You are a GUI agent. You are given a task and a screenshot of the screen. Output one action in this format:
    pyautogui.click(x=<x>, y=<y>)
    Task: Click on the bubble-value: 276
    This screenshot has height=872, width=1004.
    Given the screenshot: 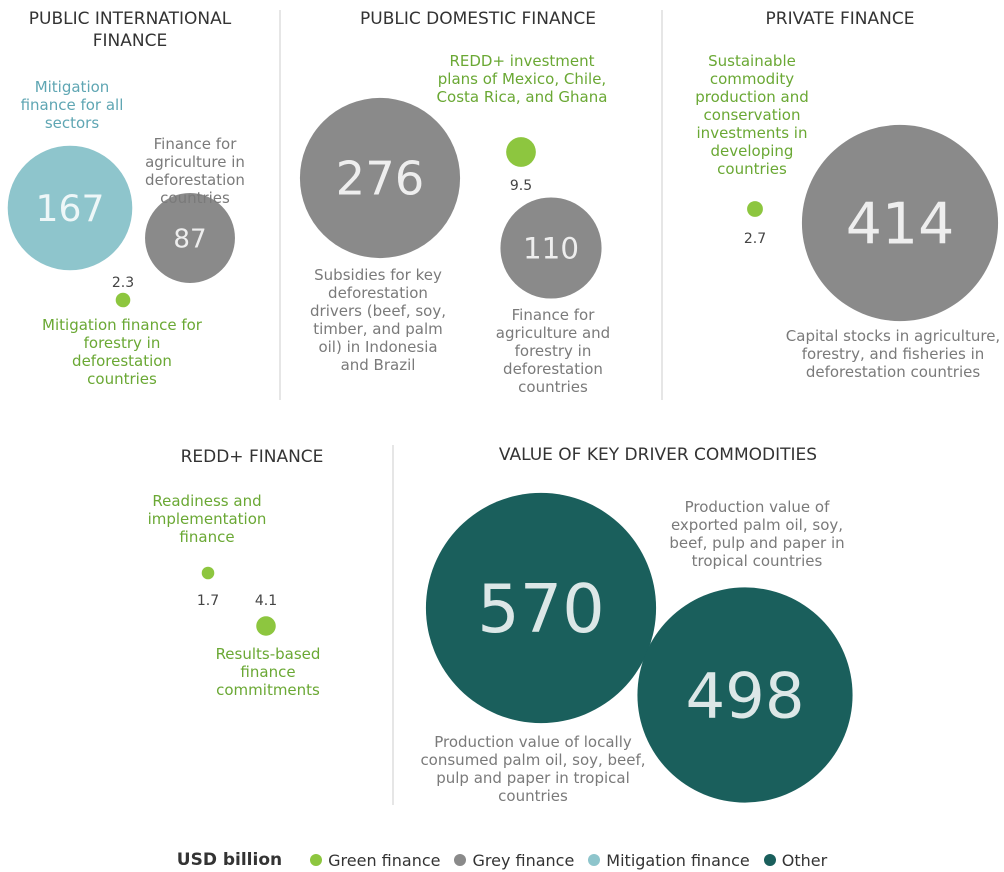 What is the action you would take?
    pyautogui.click(x=380, y=179)
    